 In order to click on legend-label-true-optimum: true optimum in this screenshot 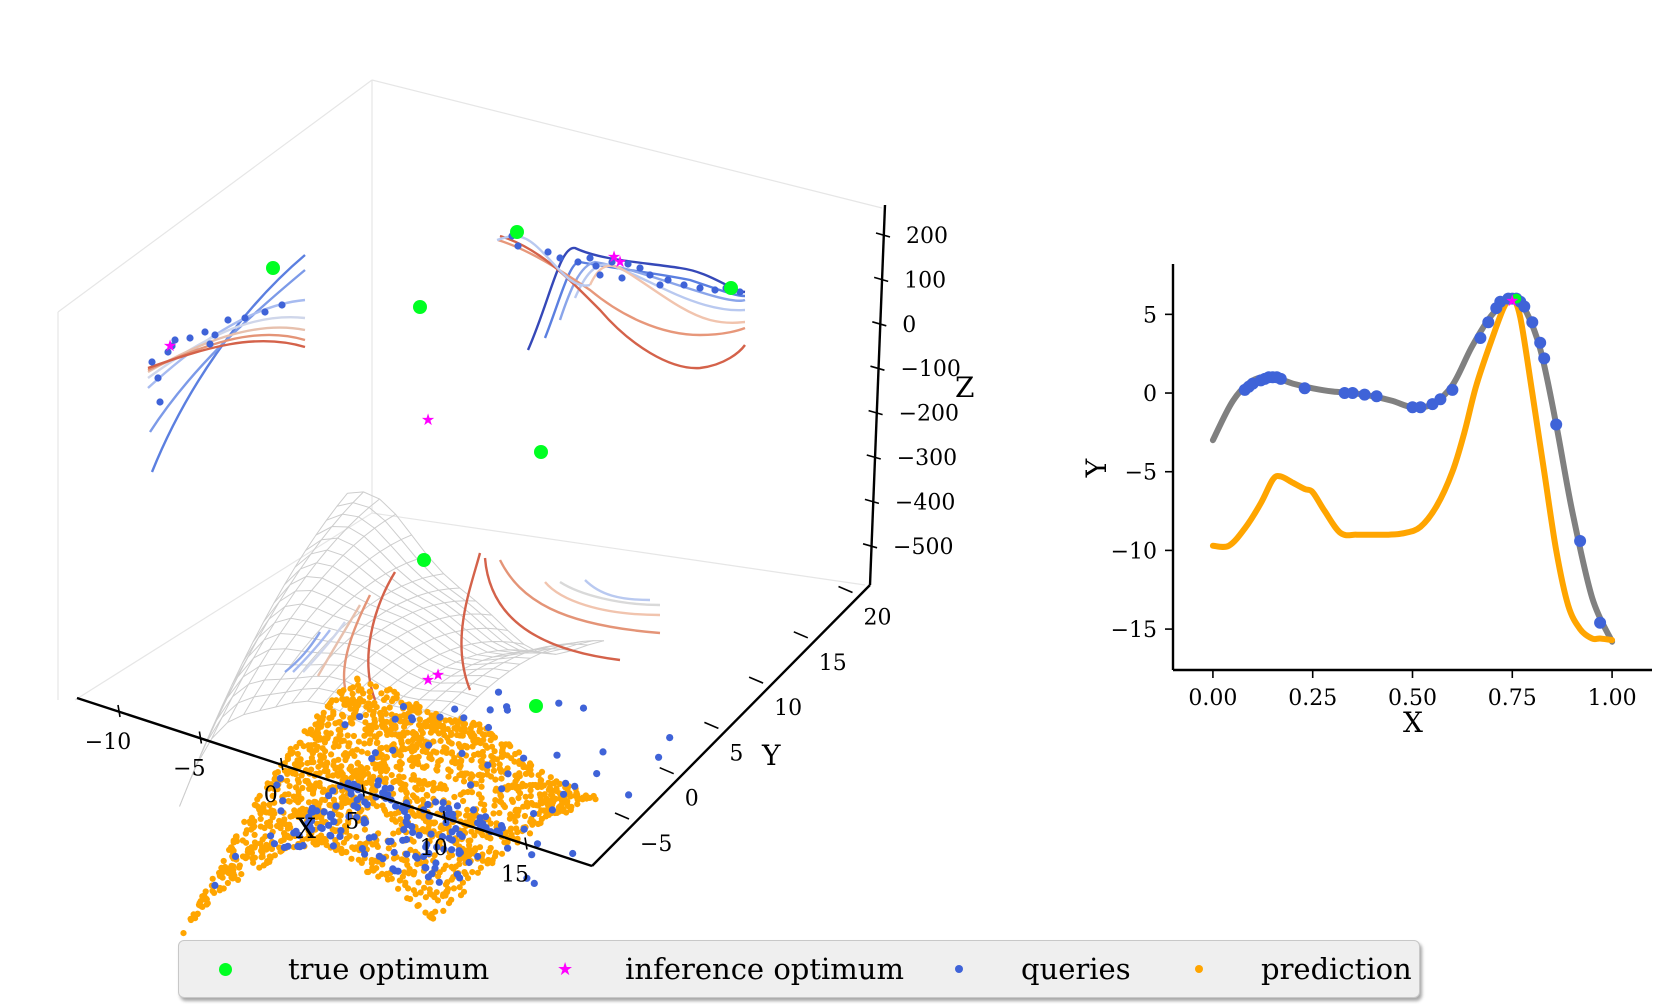, I will do `click(389, 969)`.